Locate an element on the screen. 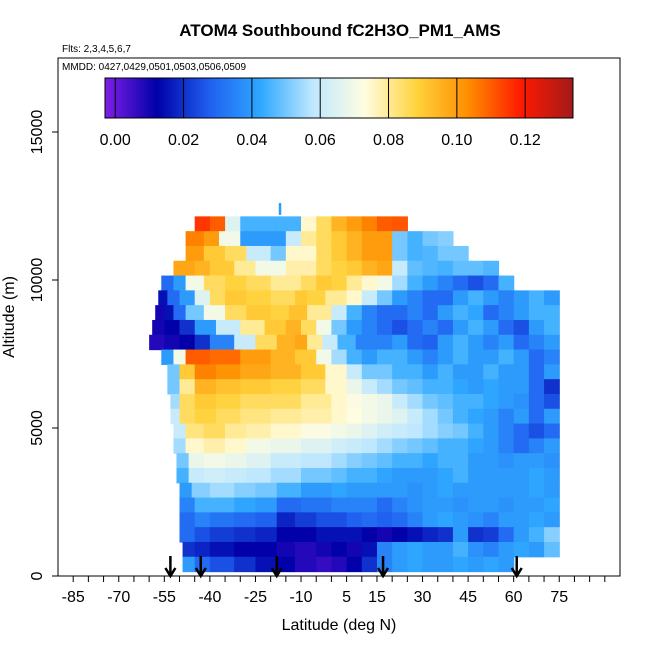  colorbar-tick-label: 0.06 is located at coordinates (320, 140).